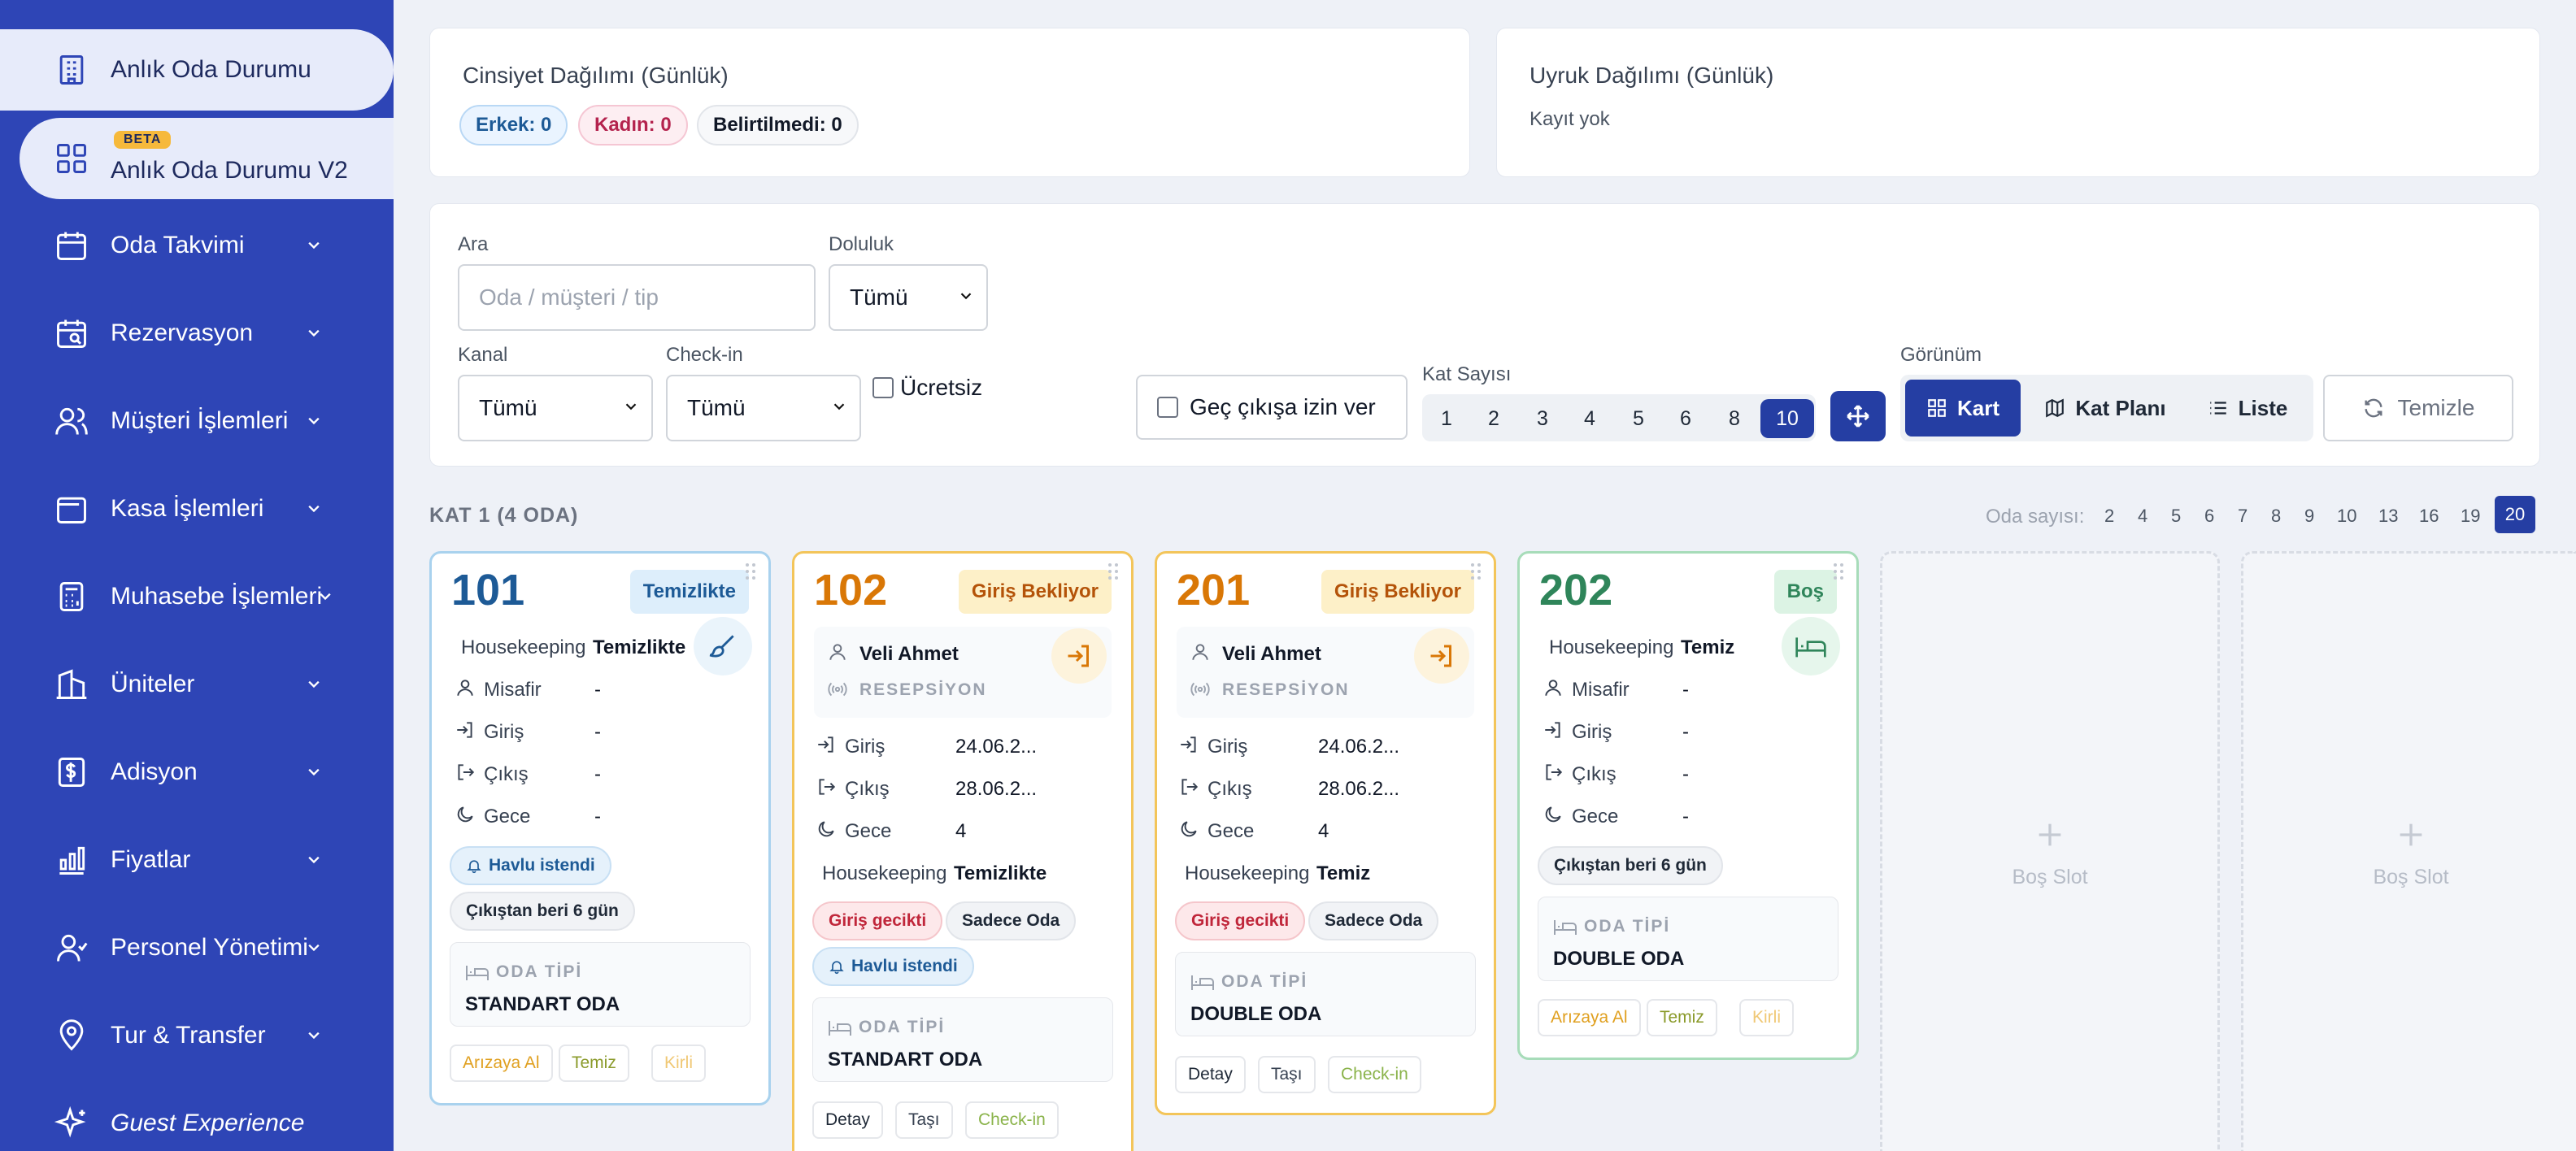 The height and width of the screenshot is (1151, 2576). What do you see at coordinates (883, 387) in the screenshot?
I see `free-checkbox` at bounding box center [883, 387].